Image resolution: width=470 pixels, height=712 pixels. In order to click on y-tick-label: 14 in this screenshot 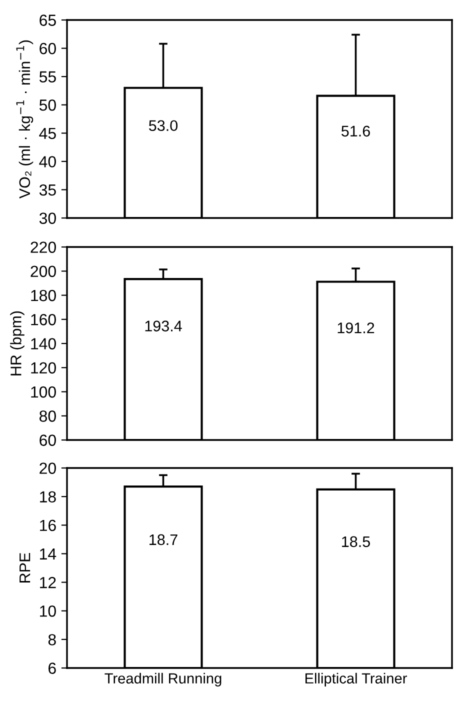, I will do `click(48, 554)`.